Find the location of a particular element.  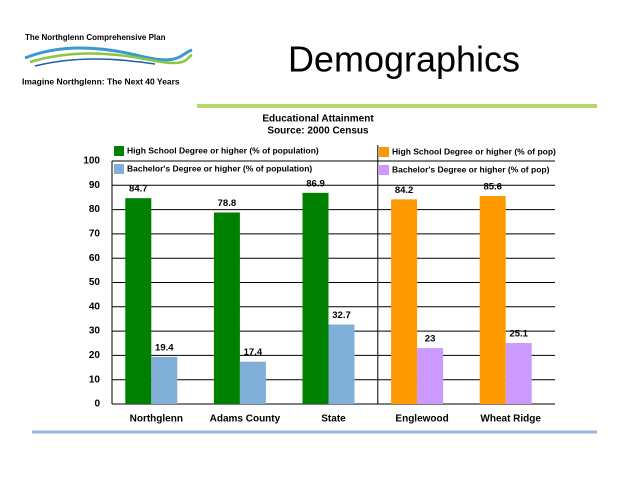

legend-label: Bachelor's Degree or higher (% of pop) is located at coordinates (471, 169).